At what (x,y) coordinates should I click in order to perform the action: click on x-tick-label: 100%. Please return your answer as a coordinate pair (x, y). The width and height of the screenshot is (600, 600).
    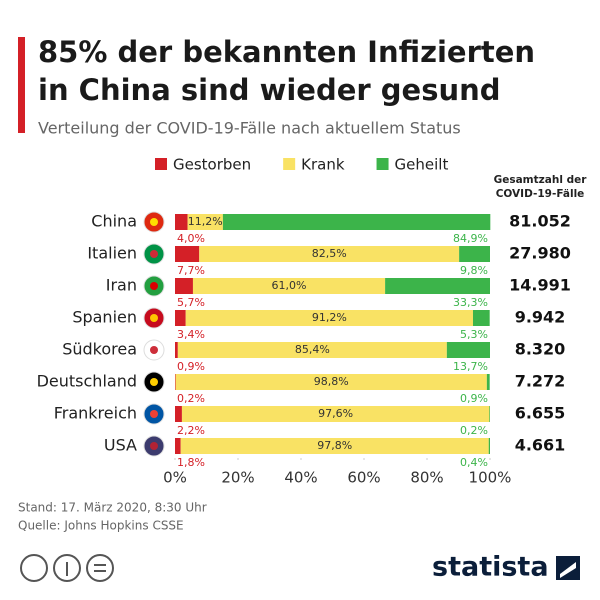
    Looking at the image, I should click on (490, 478).